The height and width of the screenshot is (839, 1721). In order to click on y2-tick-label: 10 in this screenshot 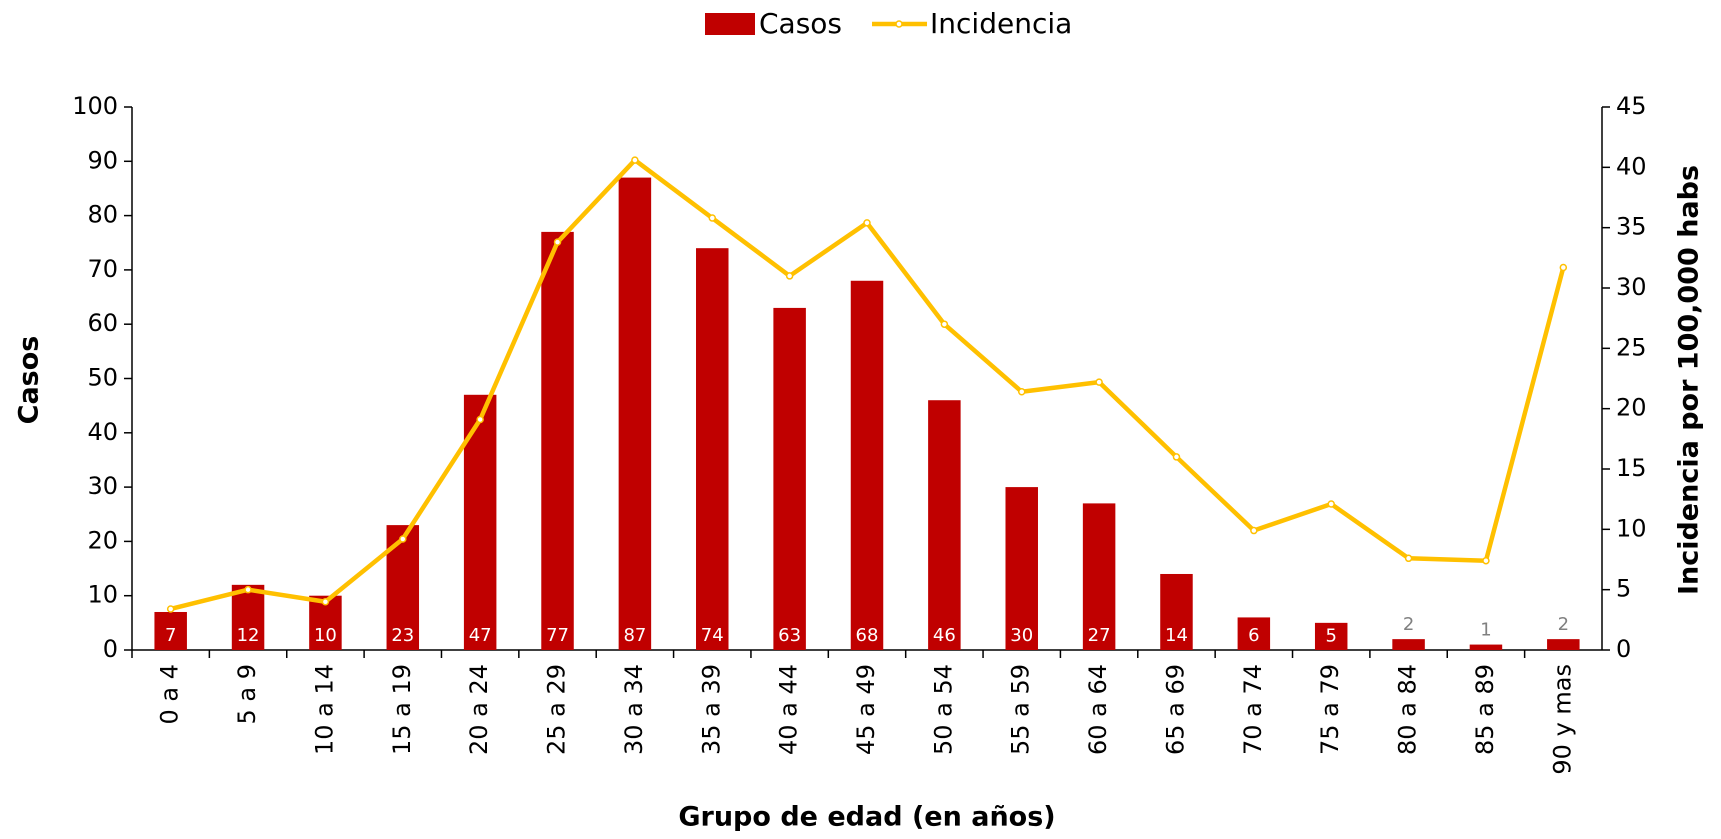, I will do `click(1631, 528)`.